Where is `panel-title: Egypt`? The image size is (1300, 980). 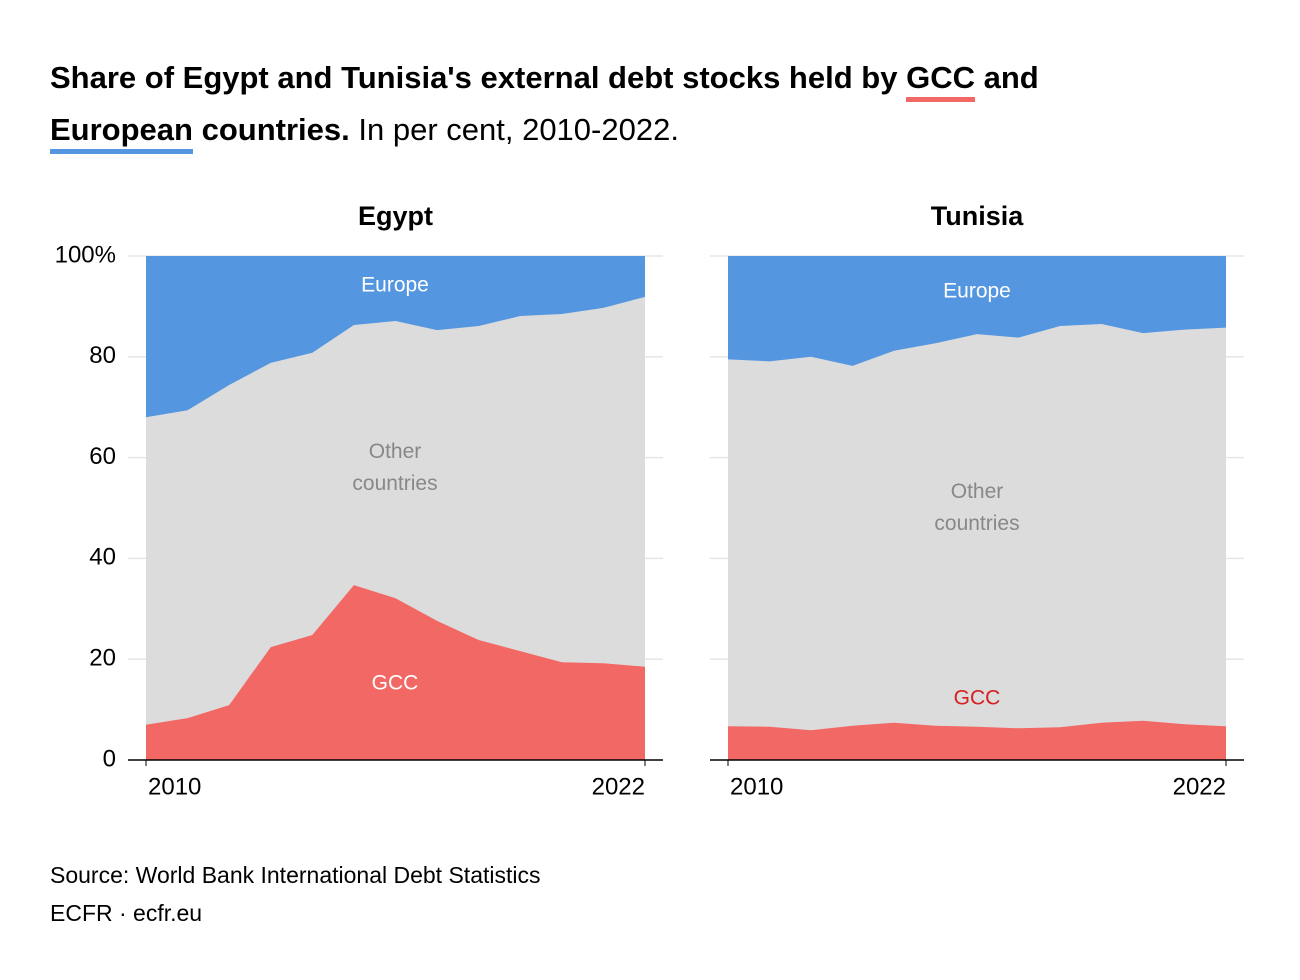
panel-title: Egypt is located at coordinates (395, 216).